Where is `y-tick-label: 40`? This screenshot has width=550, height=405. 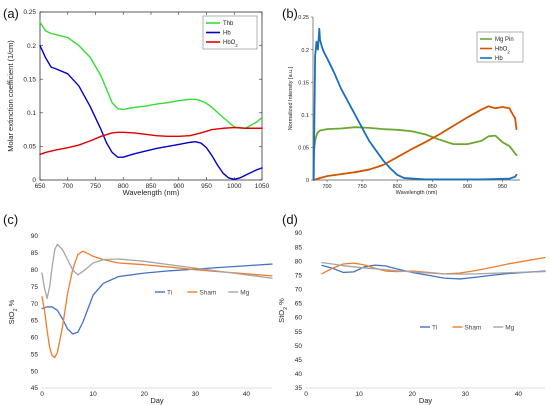
y-tick-label: 40 is located at coordinates (299, 374).